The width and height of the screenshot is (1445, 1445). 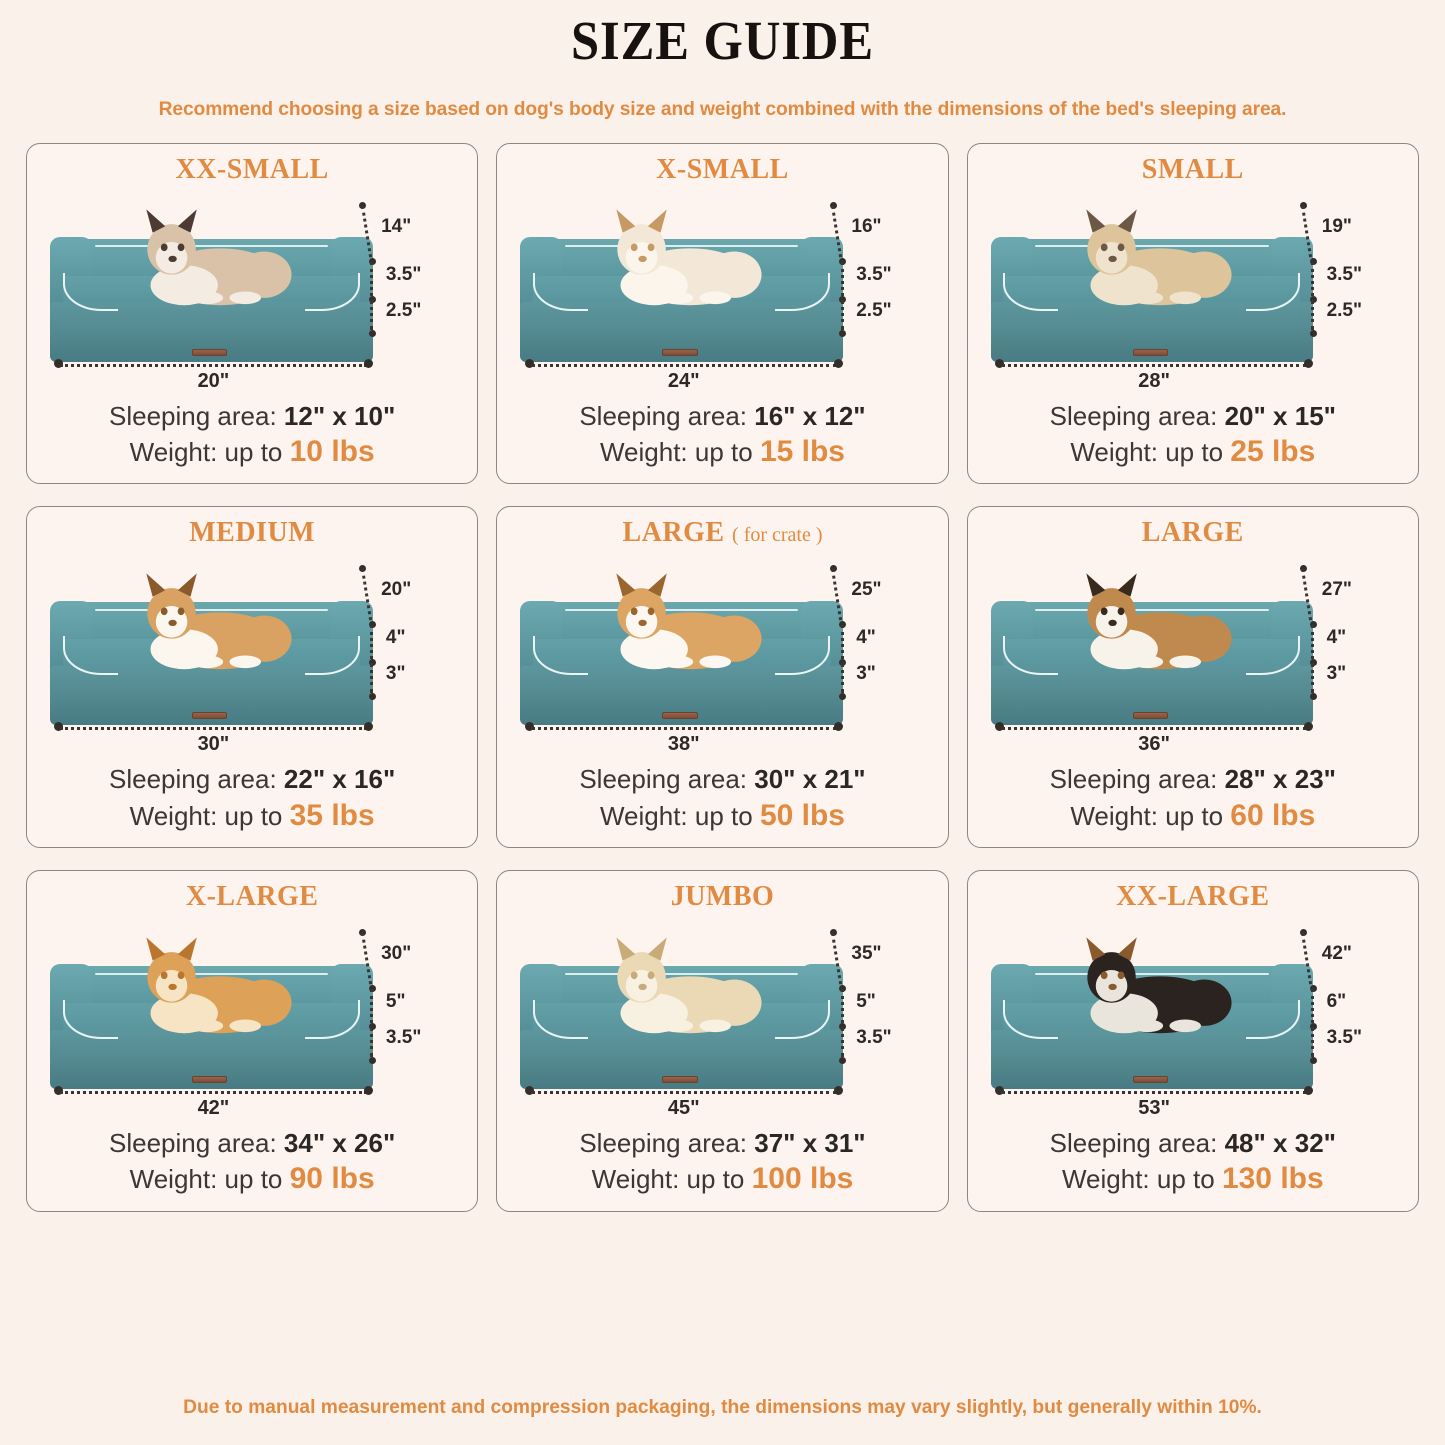 What do you see at coordinates (332, 815) in the screenshot?
I see `weight-value: 35 lbs` at bounding box center [332, 815].